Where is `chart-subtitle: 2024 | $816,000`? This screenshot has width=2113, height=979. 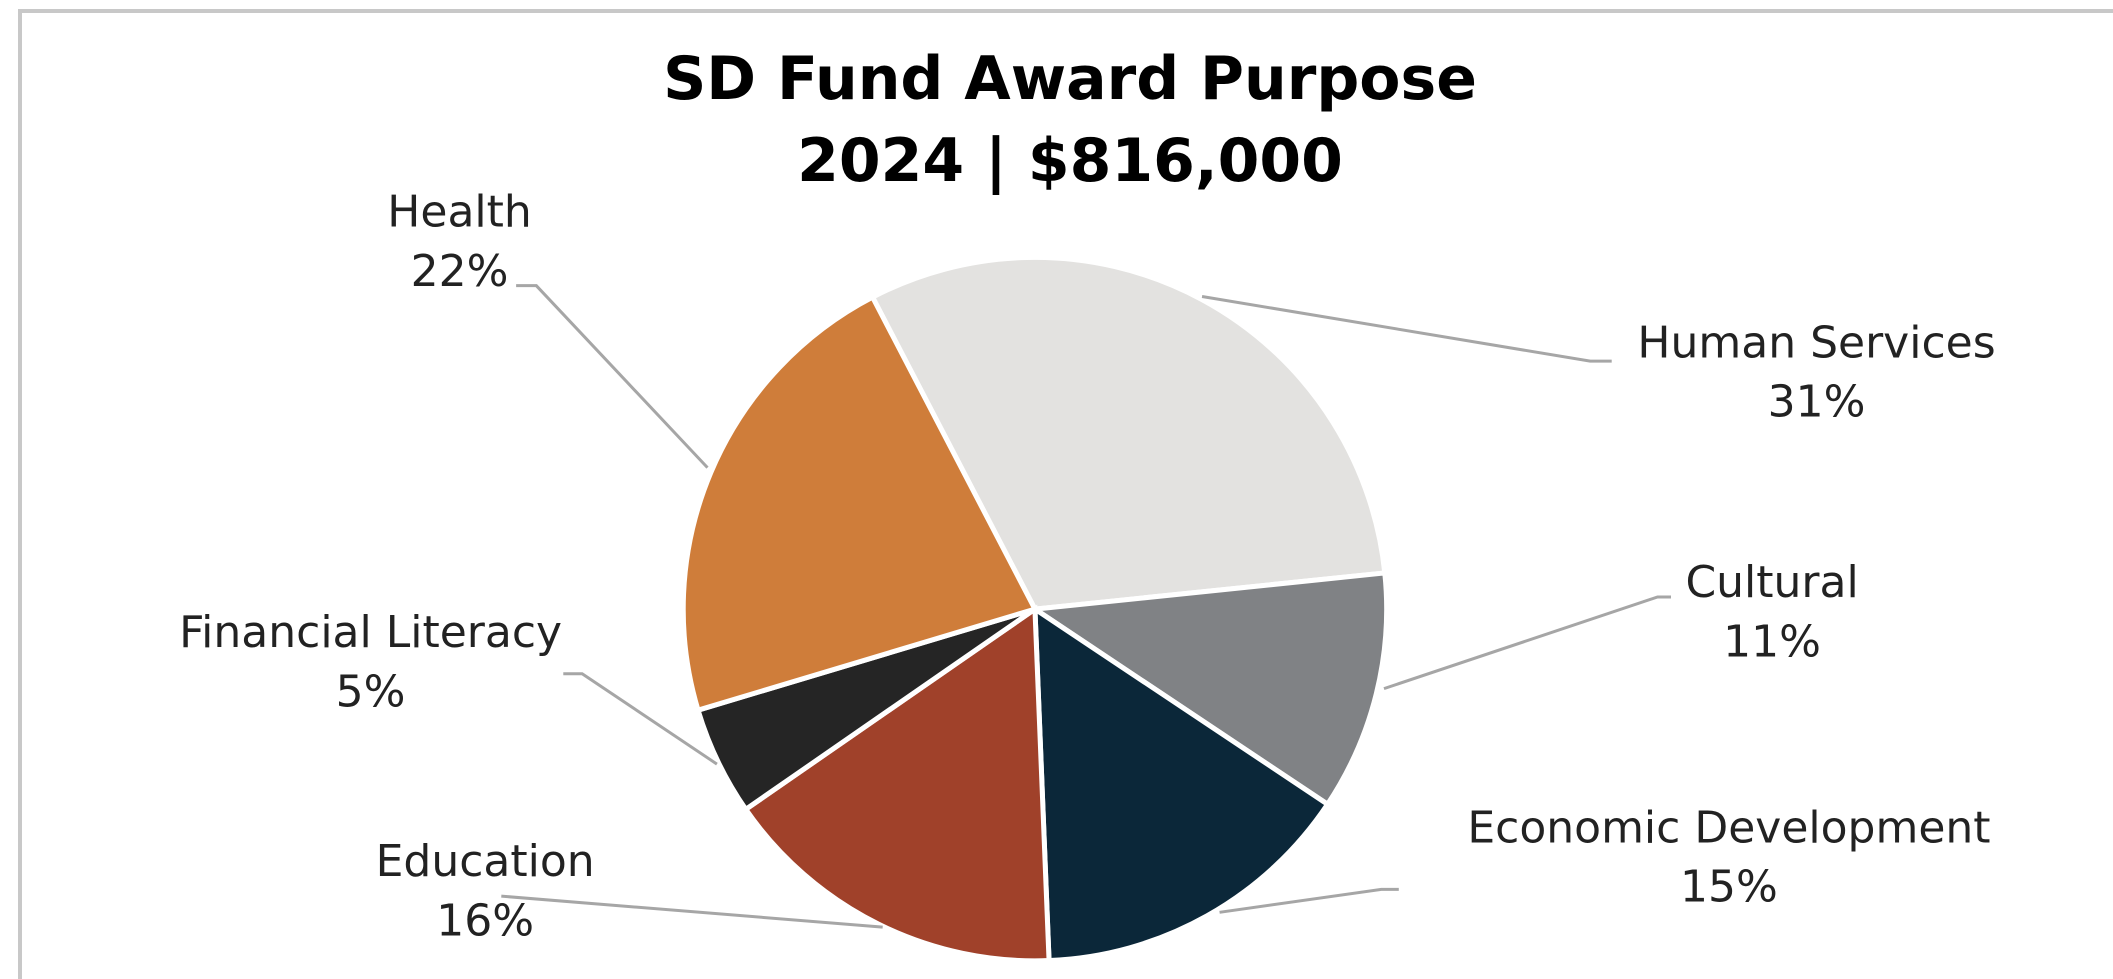
chart-subtitle: 2024 | $816,000 is located at coordinates (1070, 161).